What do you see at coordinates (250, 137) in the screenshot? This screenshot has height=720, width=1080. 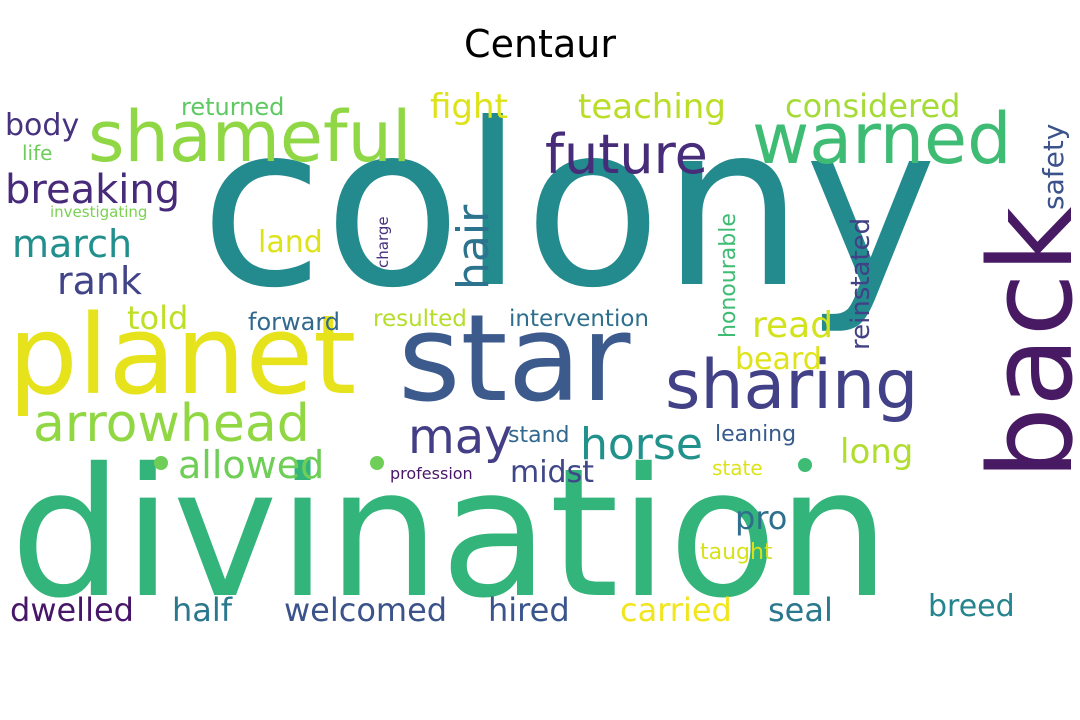 I see `word-shameful: shameful` at bounding box center [250, 137].